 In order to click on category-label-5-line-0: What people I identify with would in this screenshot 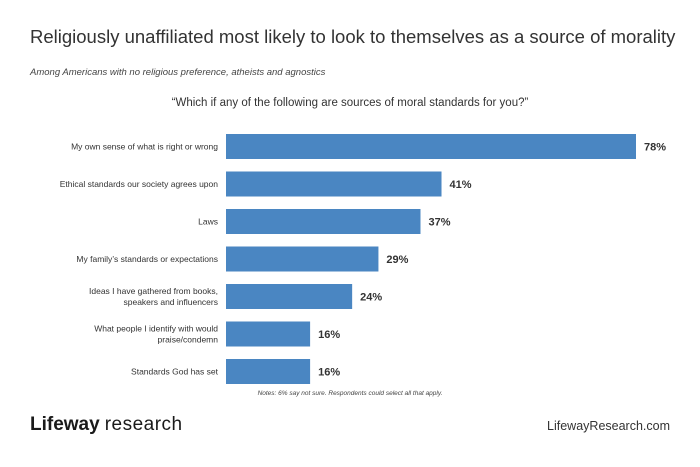, I will do `click(156, 329)`.